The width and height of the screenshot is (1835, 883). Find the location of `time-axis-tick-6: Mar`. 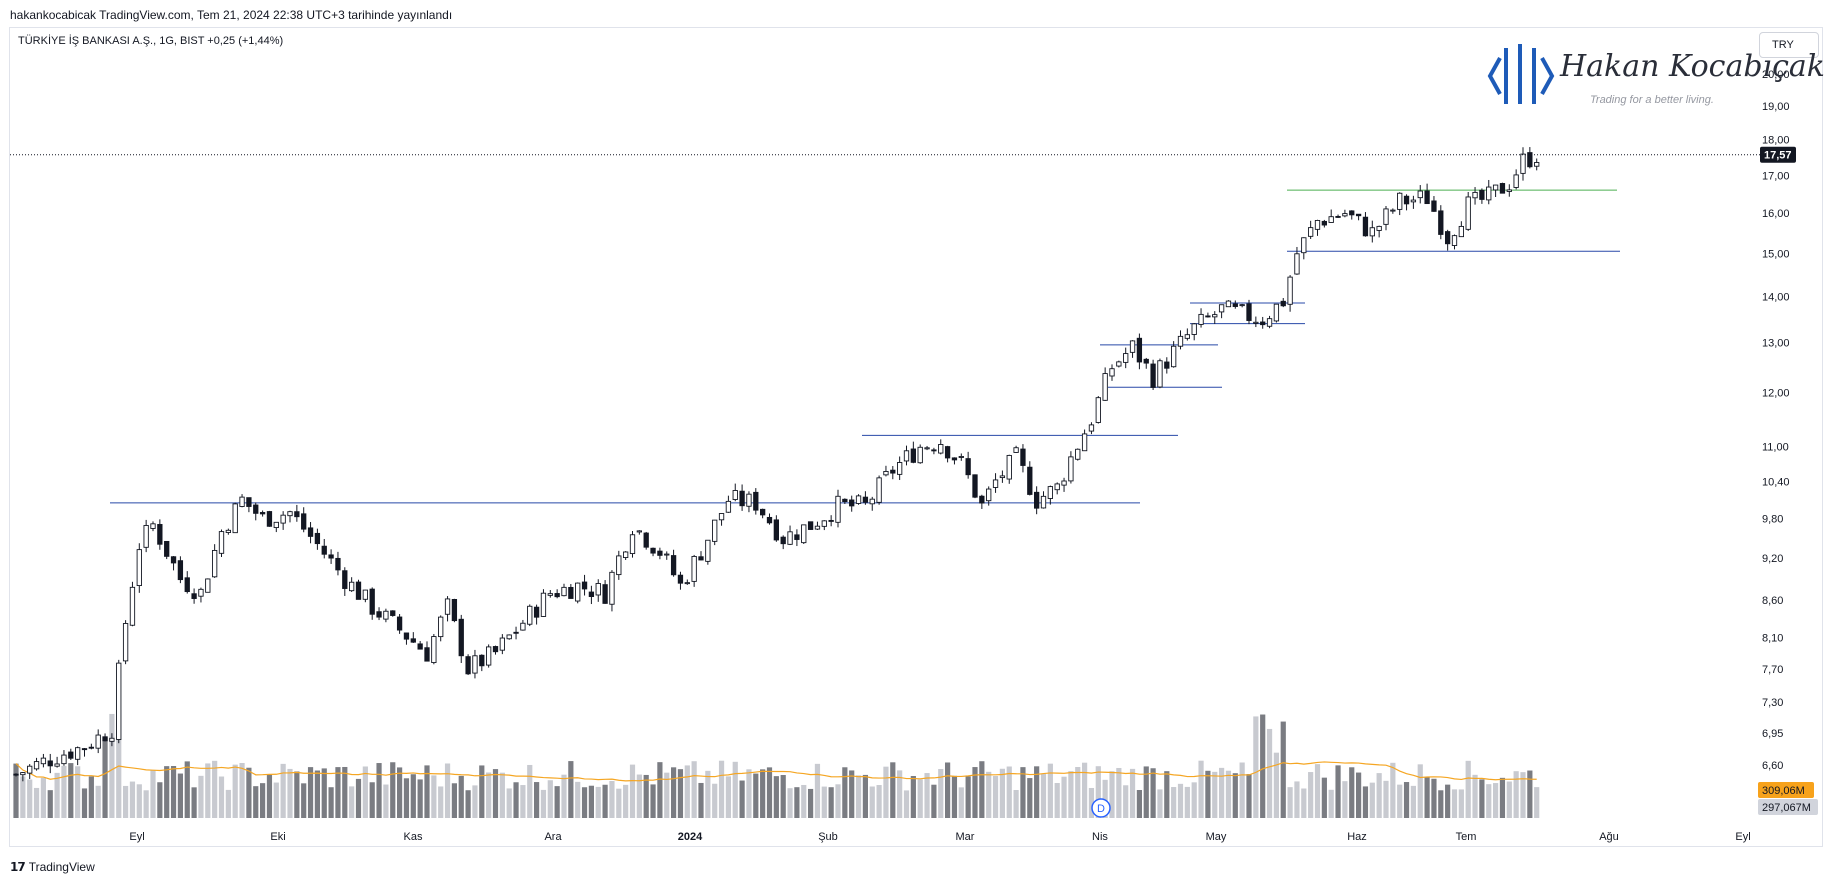

time-axis-tick-6: Mar is located at coordinates (965, 837).